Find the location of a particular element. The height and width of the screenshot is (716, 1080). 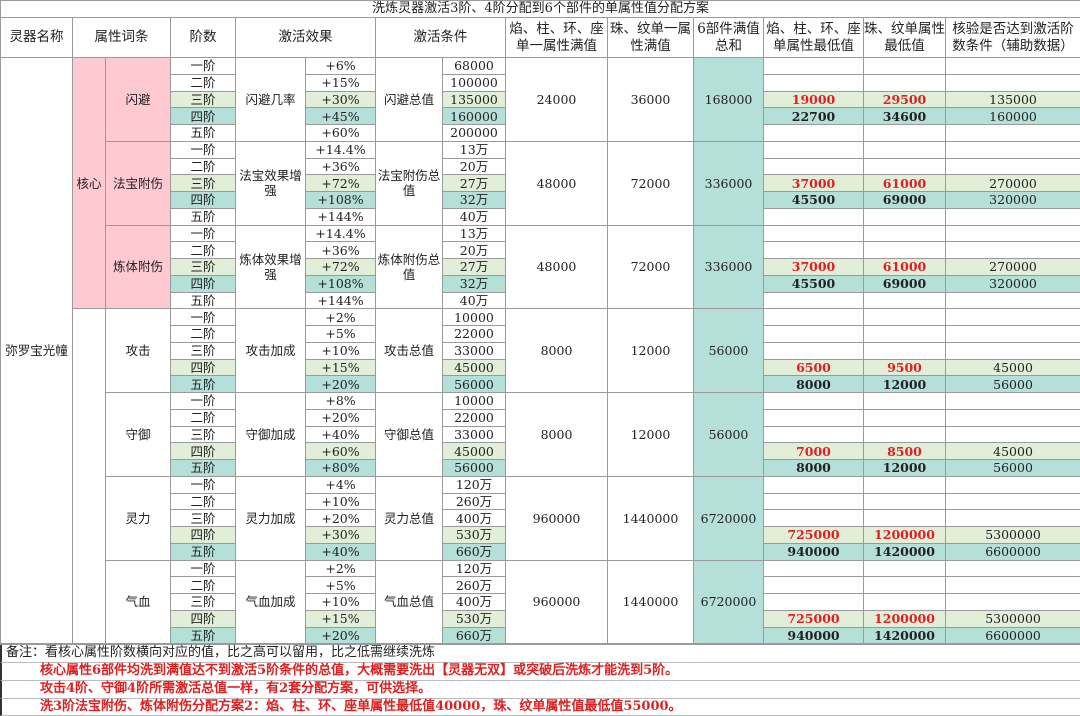

header-cell: 灵器名称 is located at coordinates (37, 38).